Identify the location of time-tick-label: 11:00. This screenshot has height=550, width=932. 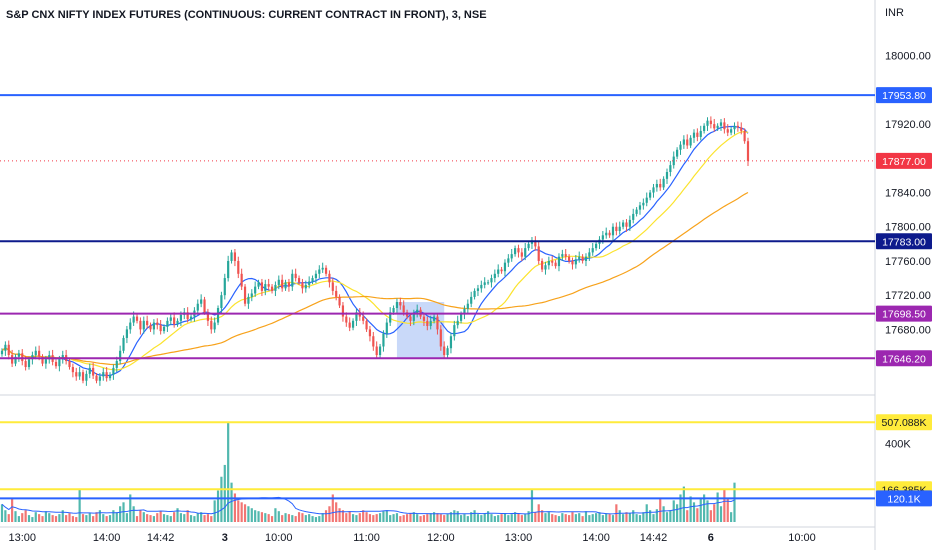
(366, 538).